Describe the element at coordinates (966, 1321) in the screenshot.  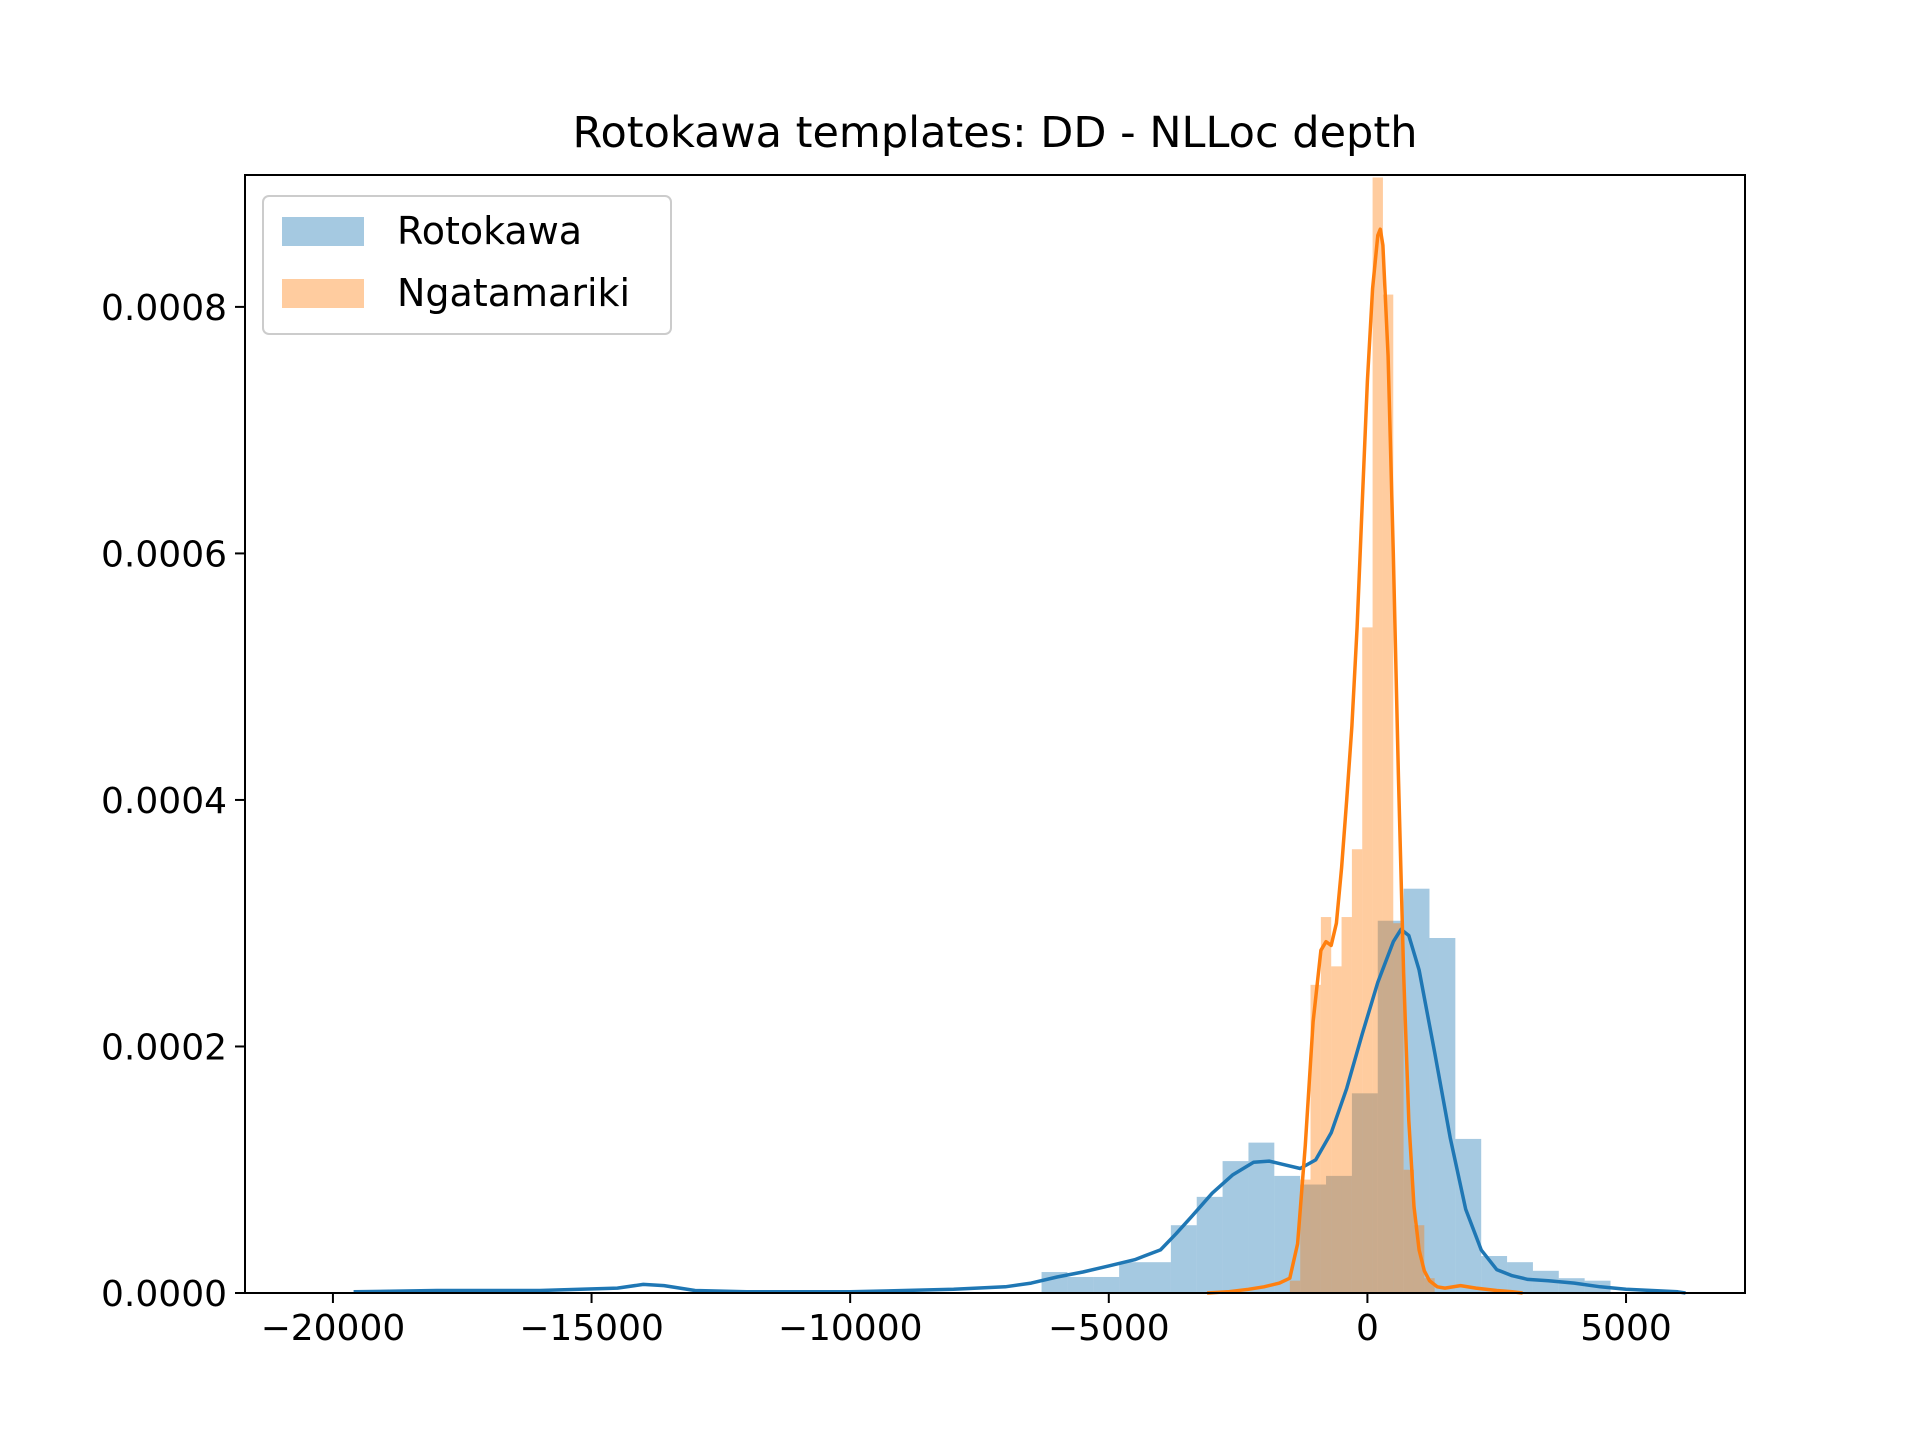
I see `x-axis: −20000 −15000 −10000 −5000 0 5000` at that location.